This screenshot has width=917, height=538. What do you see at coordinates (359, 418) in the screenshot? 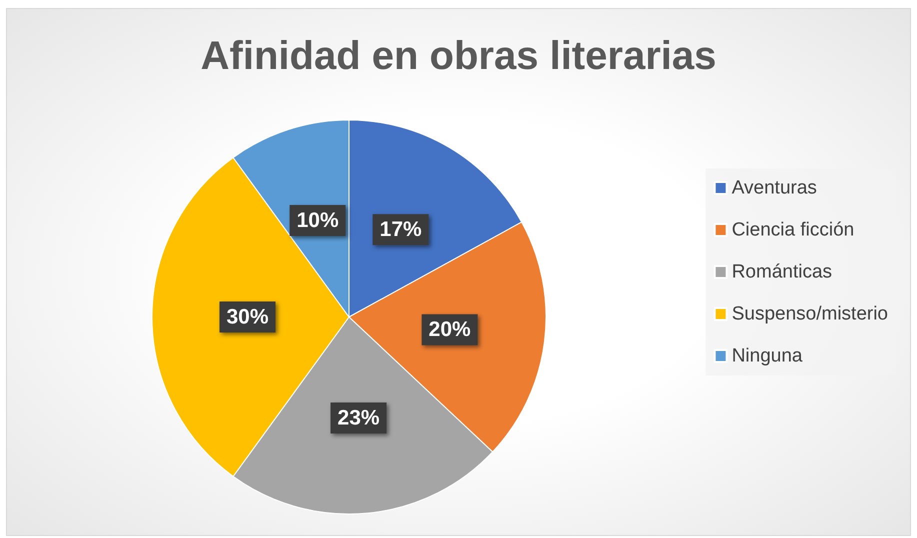
I see `data-label: 23%` at bounding box center [359, 418].